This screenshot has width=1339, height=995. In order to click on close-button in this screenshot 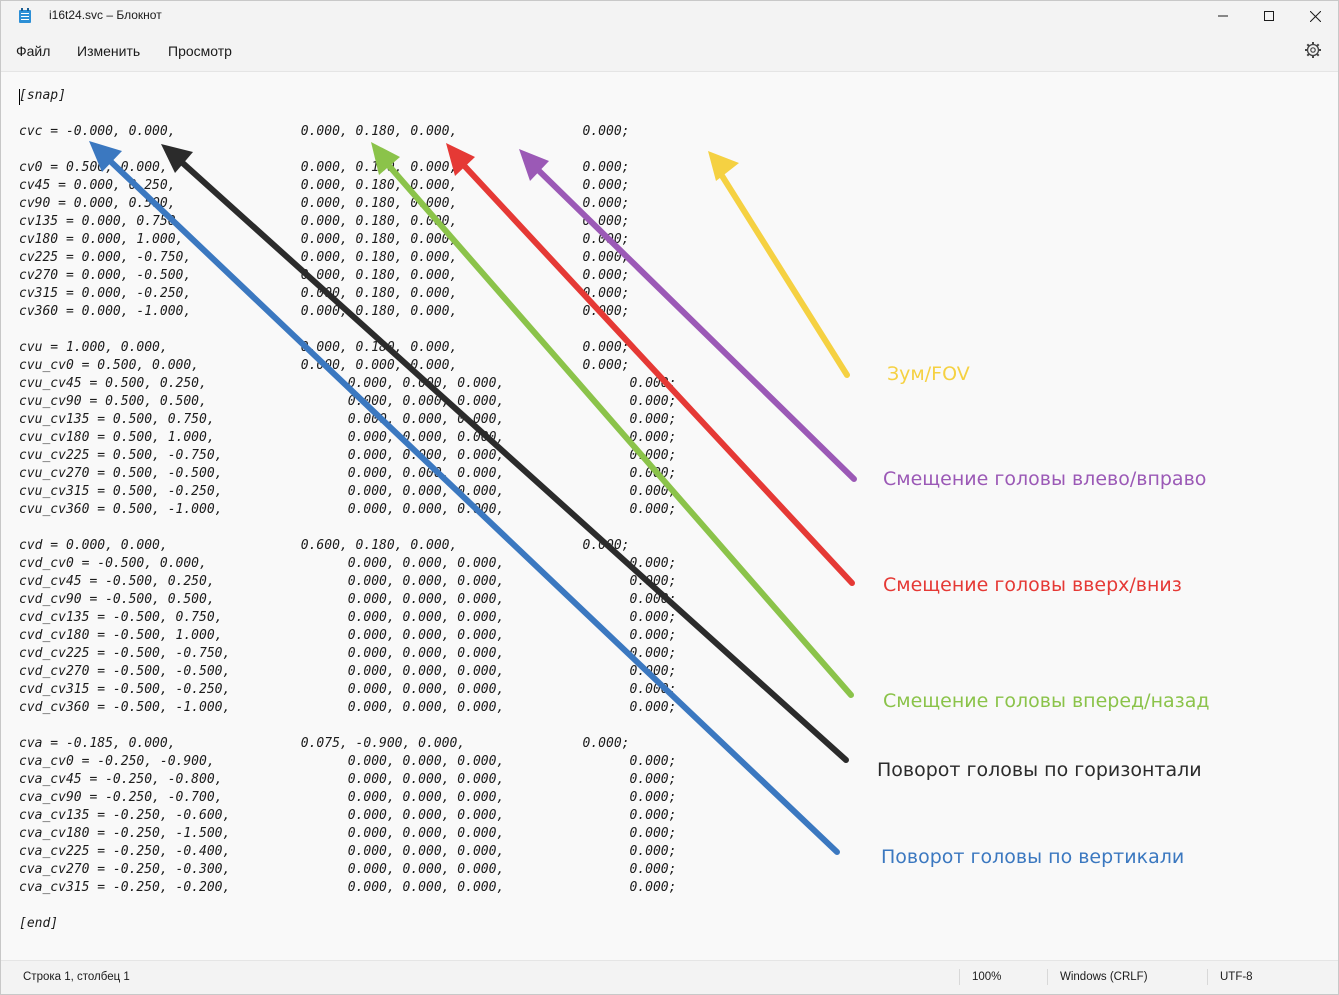, I will do `click(1315, 16)`.